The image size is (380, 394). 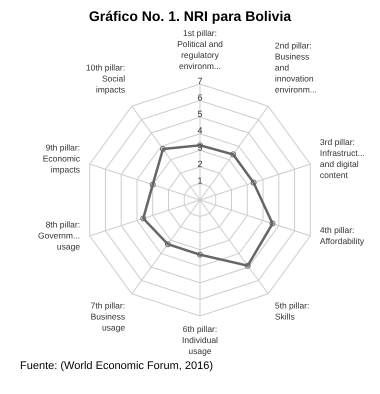 I want to click on y-tick-label: 7, so click(x=200, y=81).